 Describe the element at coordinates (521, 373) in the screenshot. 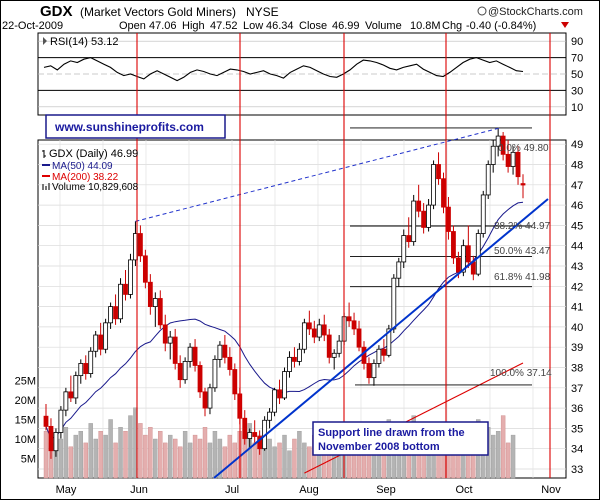

I see `fib-label-100: 100.0% 37.14` at that location.